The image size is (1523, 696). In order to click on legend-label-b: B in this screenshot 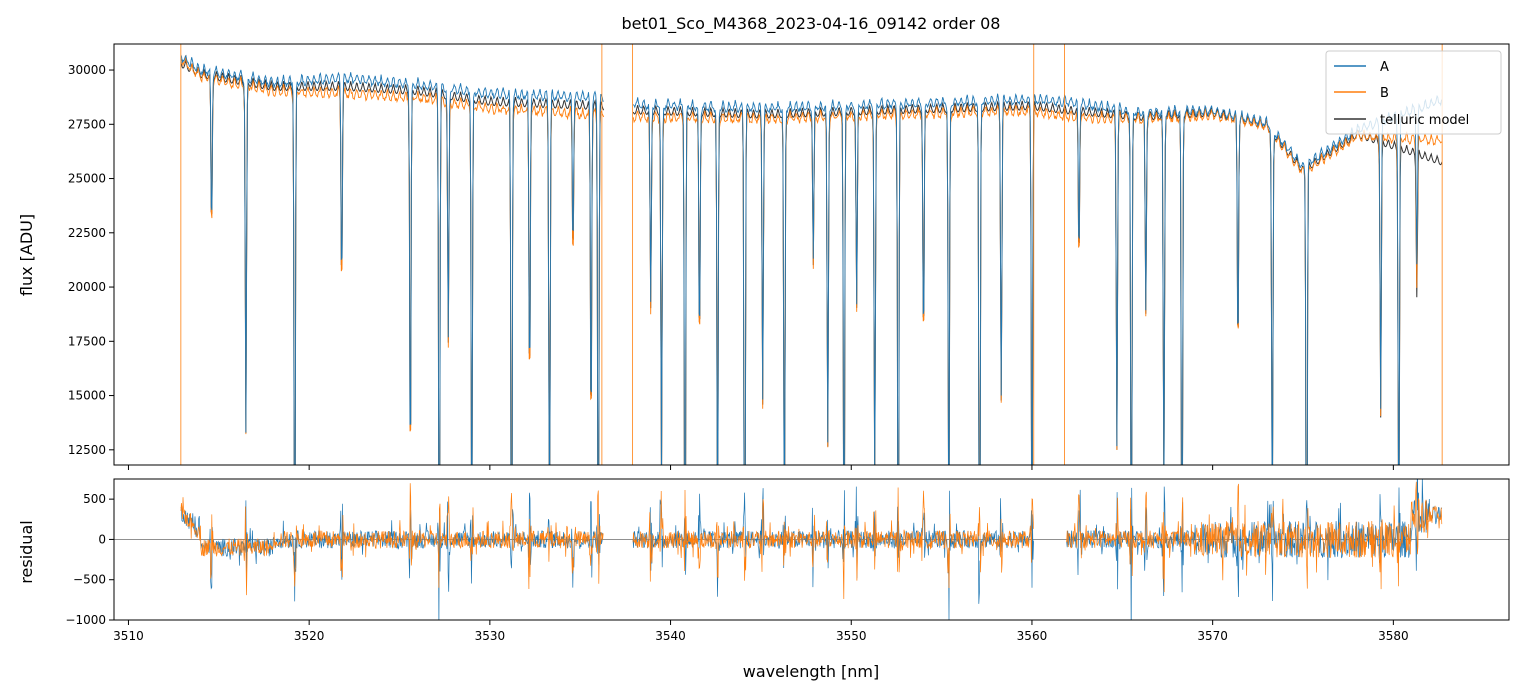, I will do `click(1384, 93)`.